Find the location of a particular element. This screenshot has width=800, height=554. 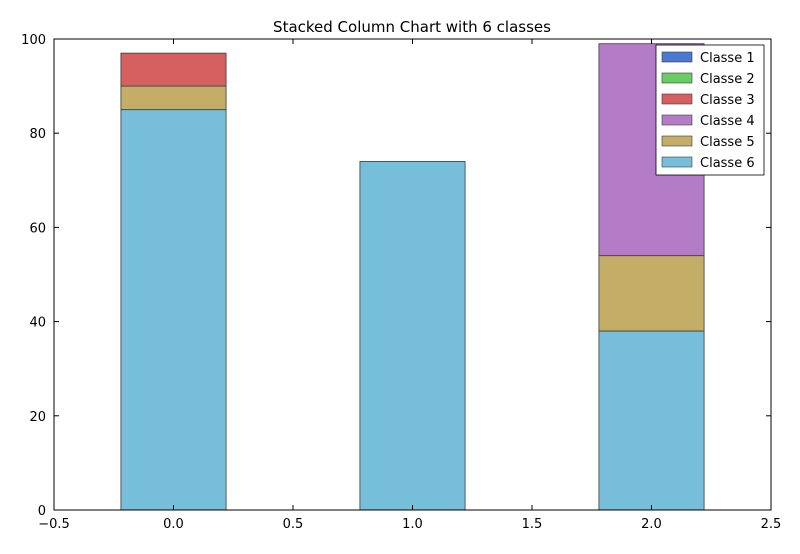

y-tick-label: 20 is located at coordinates (37, 417).